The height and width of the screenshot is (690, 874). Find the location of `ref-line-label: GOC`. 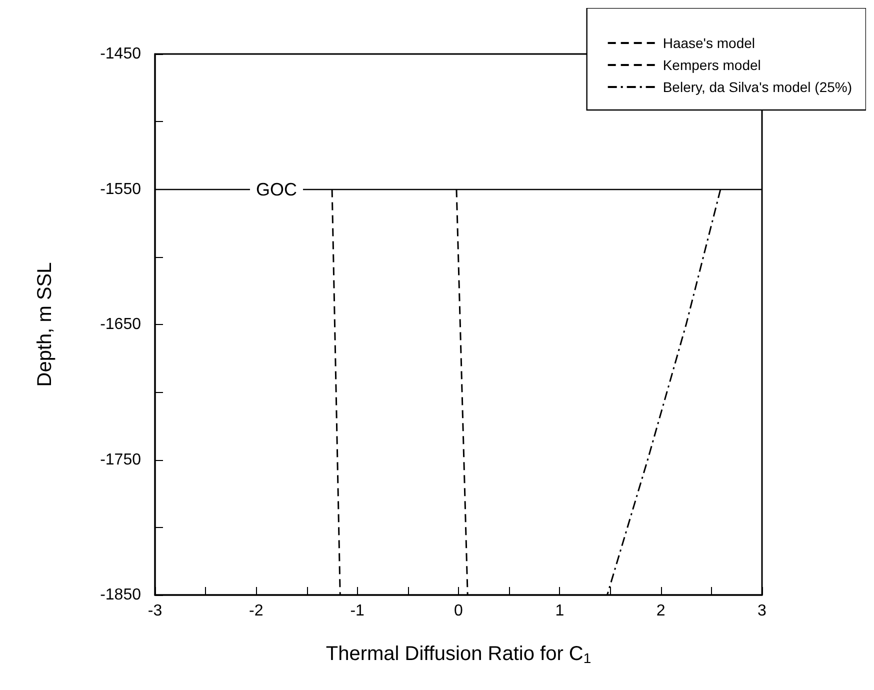

ref-line-label: GOC is located at coordinates (277, 189).